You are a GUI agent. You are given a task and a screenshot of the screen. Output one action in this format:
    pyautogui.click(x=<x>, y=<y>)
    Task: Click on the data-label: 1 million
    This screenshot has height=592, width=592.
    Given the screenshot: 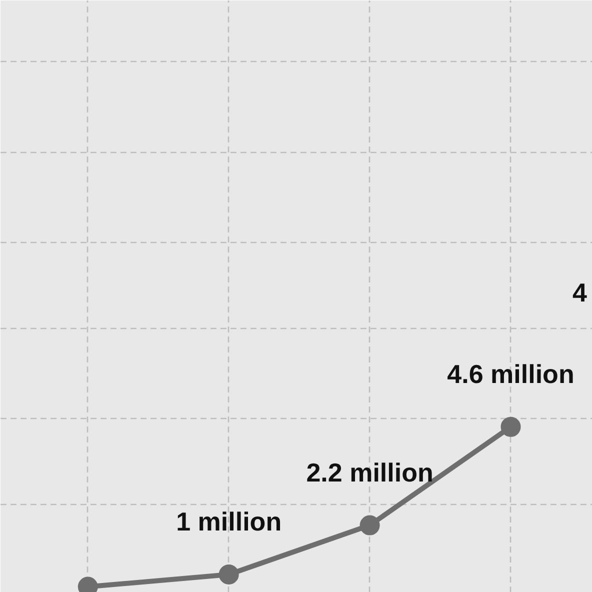 What is the action you would take?
    pyautogui.click(x=229, y=521)
    